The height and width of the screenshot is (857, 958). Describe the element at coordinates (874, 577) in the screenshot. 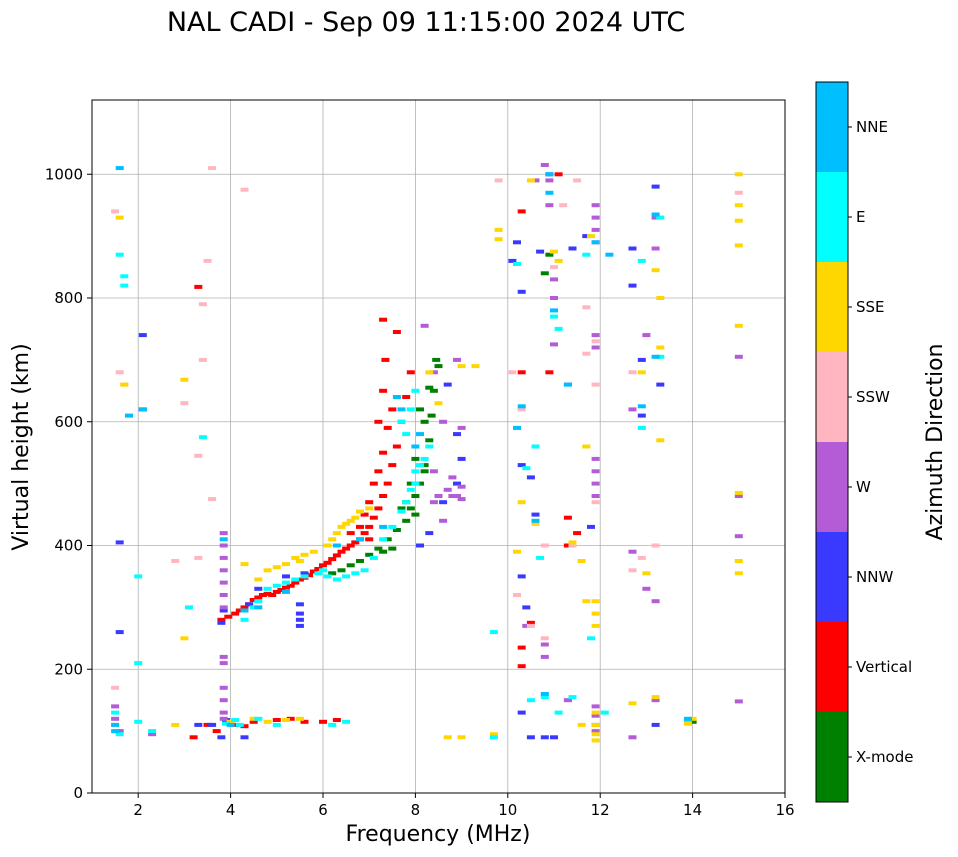

I see `colorbar-label: NNW` at that location.